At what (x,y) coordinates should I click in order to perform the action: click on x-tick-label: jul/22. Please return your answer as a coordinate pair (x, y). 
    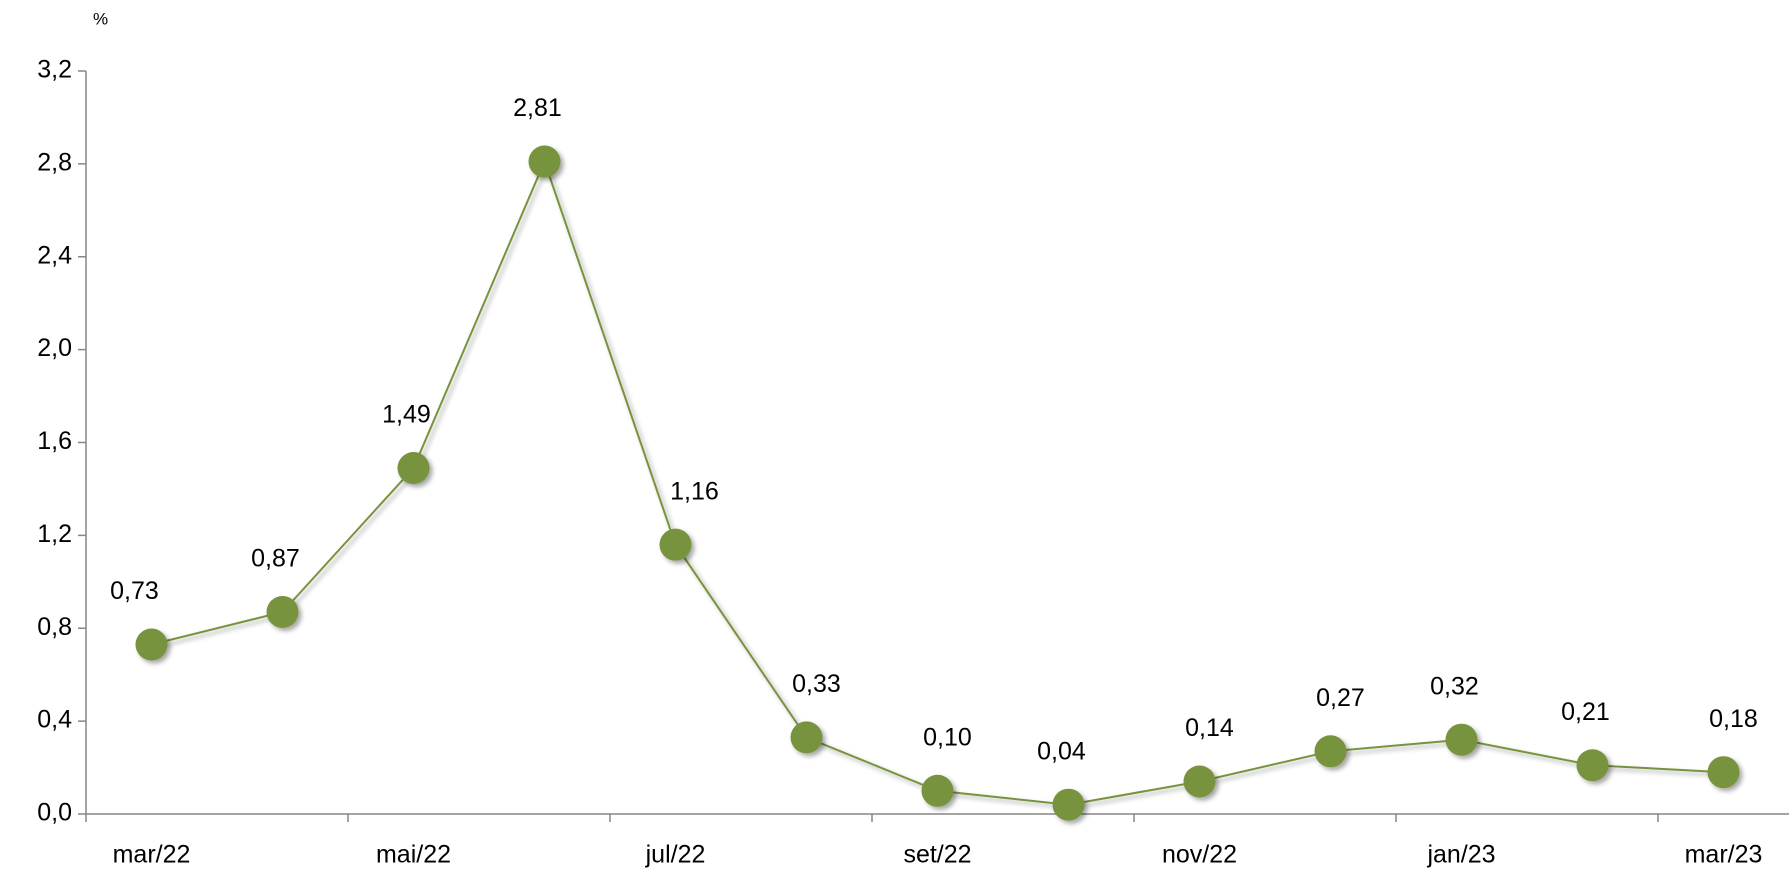
    Looking at the image, I should click on (675, 855).